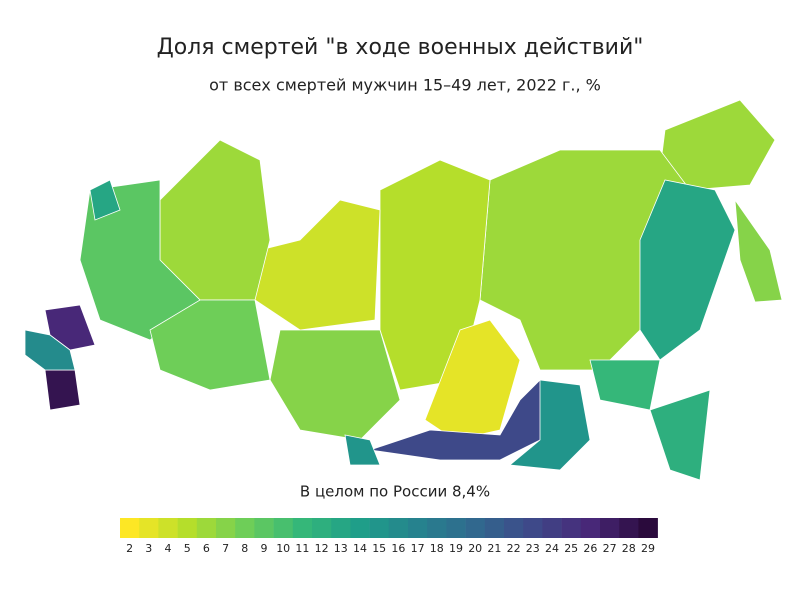 This screenshot has width=800, height=602. What do you see at coordinates (322, 548) in the screenshot?
I see `colorbar-tick-label: 12` at bounding box center [322, 548].